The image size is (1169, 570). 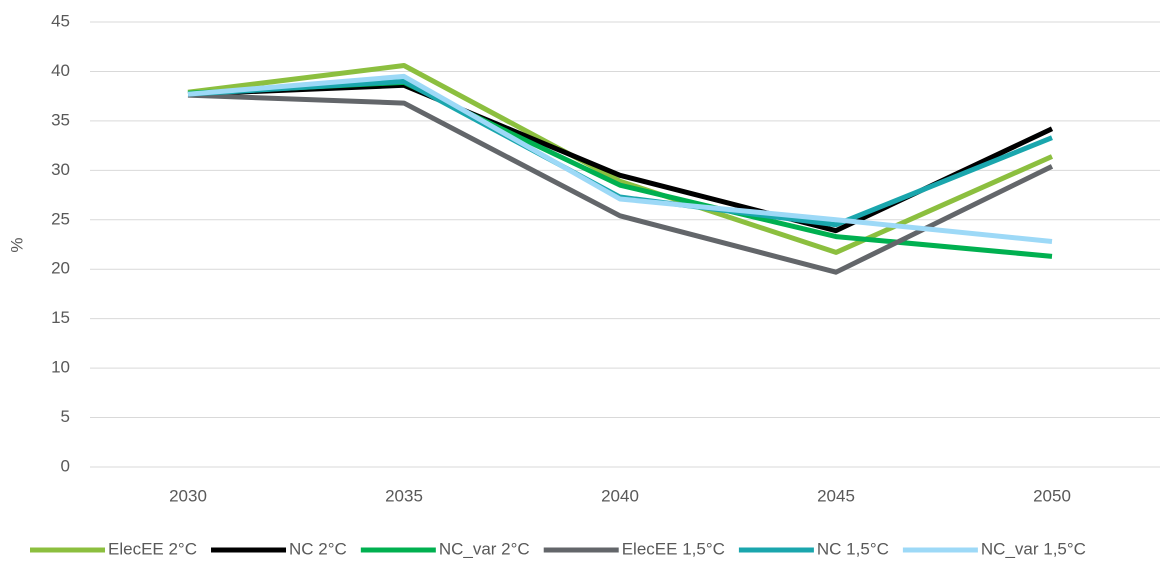 I want to click on x-tick-label: 2050, so click(x=1052, y=495).